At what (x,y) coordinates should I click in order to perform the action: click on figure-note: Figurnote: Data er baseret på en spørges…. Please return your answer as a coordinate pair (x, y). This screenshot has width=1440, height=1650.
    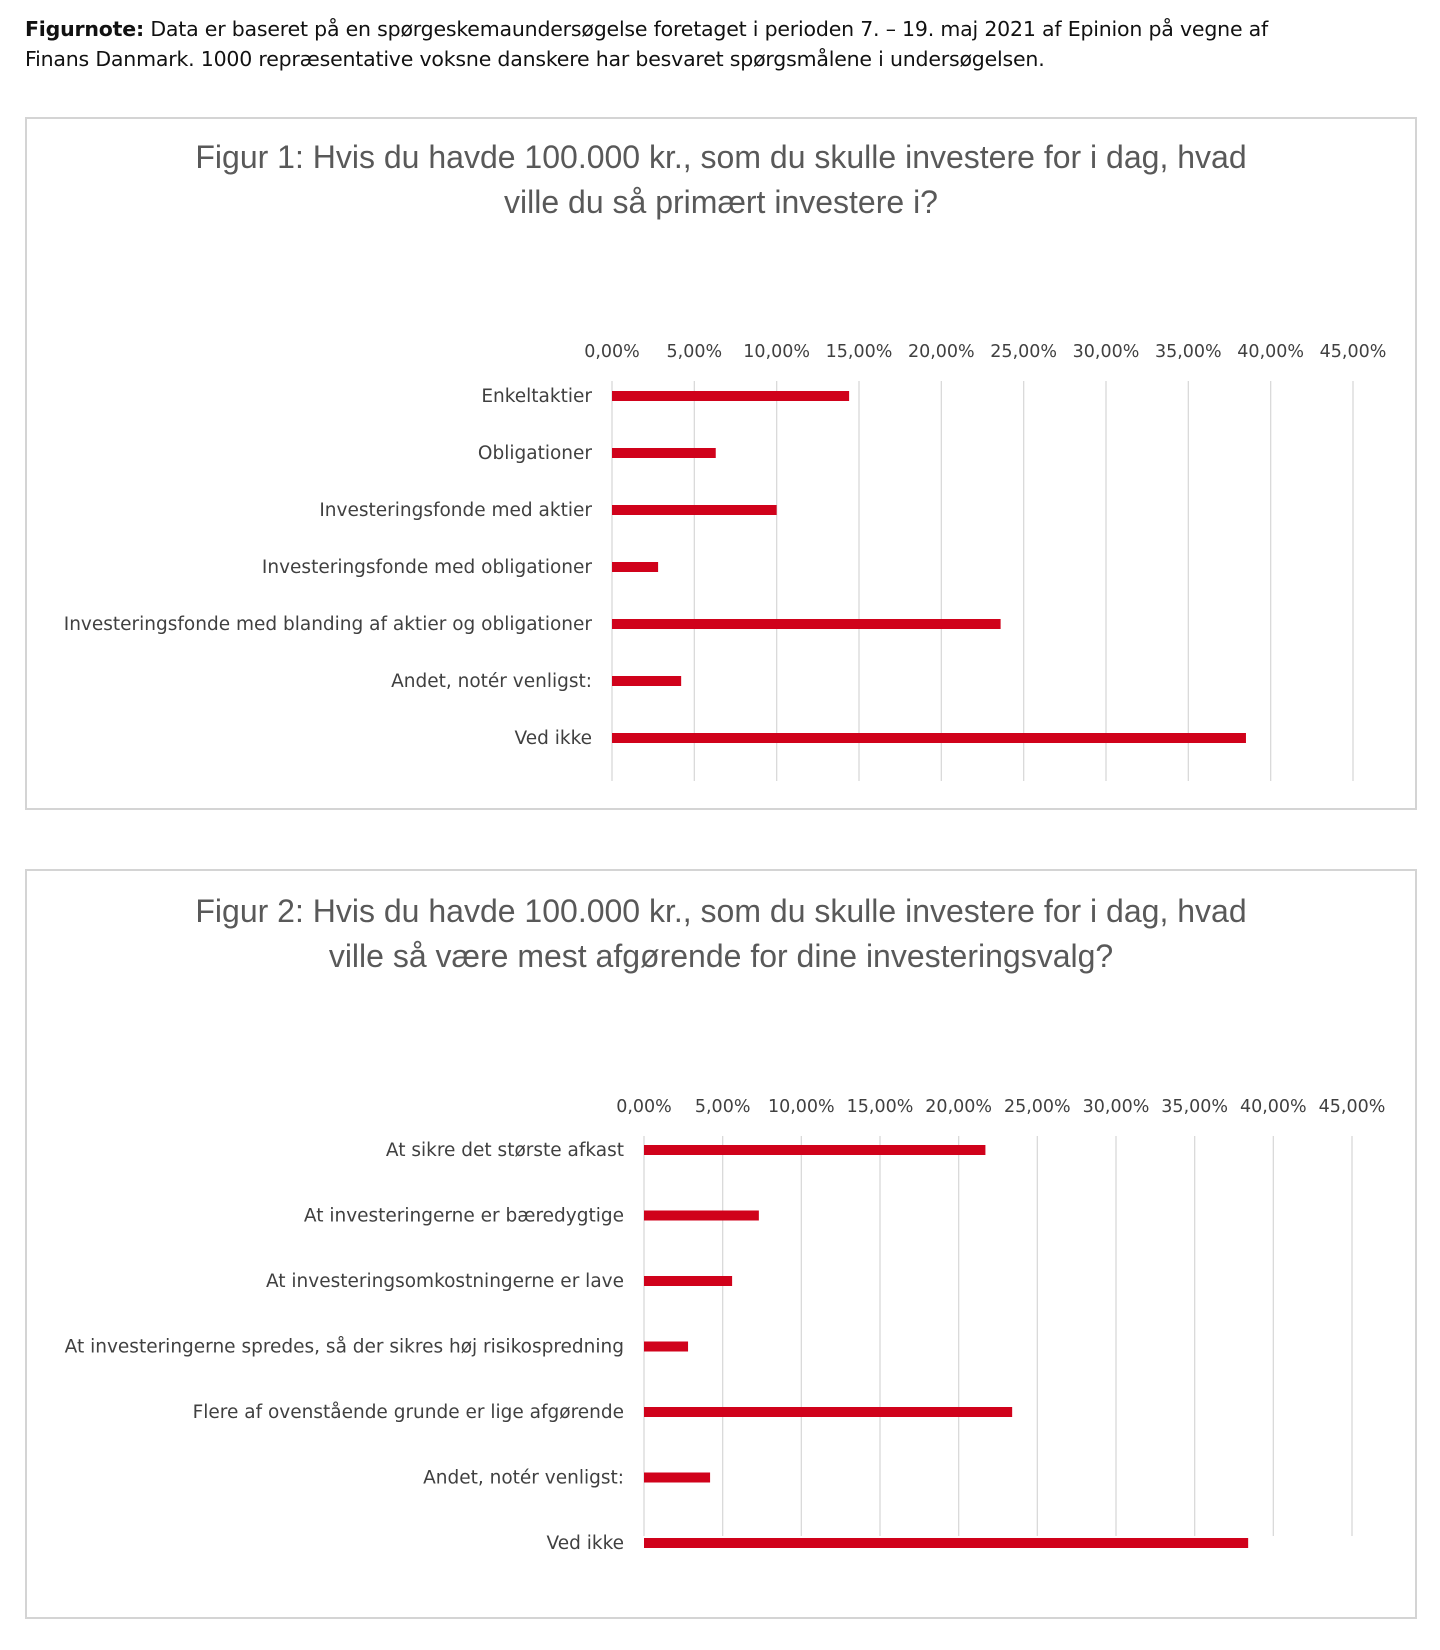
    Looking at the image, I should click on (670, 44).